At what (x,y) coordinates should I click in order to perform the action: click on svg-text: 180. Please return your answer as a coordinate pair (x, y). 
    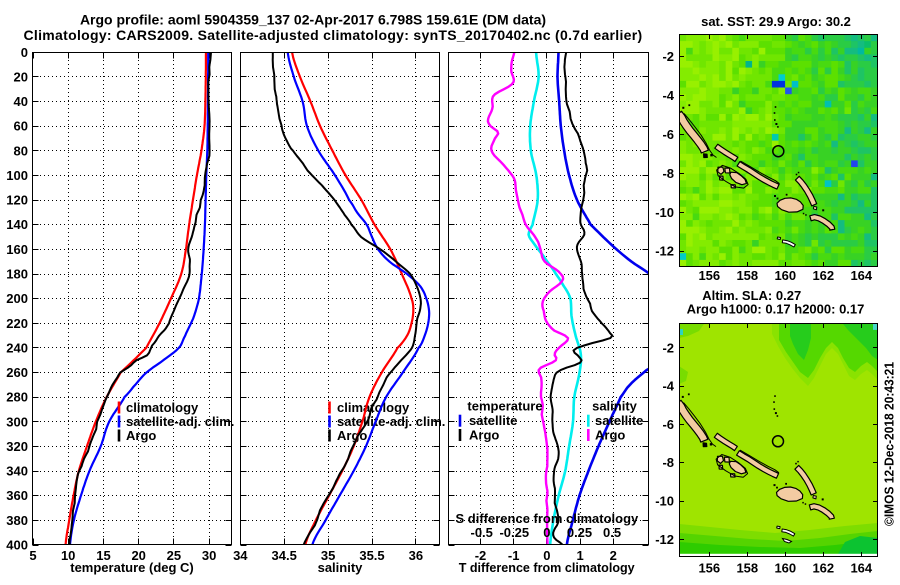
    Looking at the image, I should click on (17, 274).